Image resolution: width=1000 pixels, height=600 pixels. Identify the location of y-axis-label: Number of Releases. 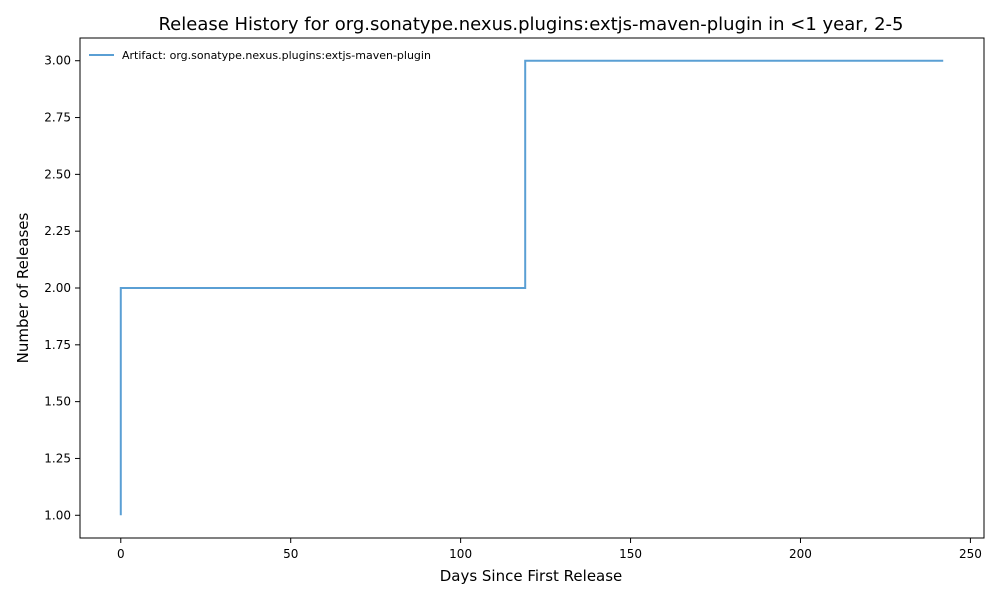
(23, 287).